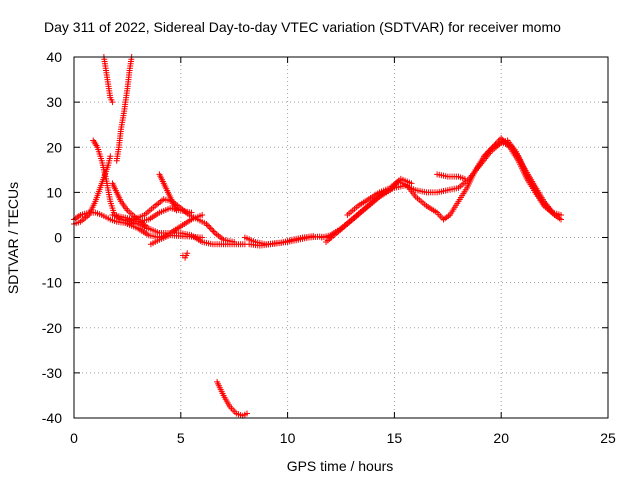  I want to click on x-tick-label: 10, so click(288, 438).